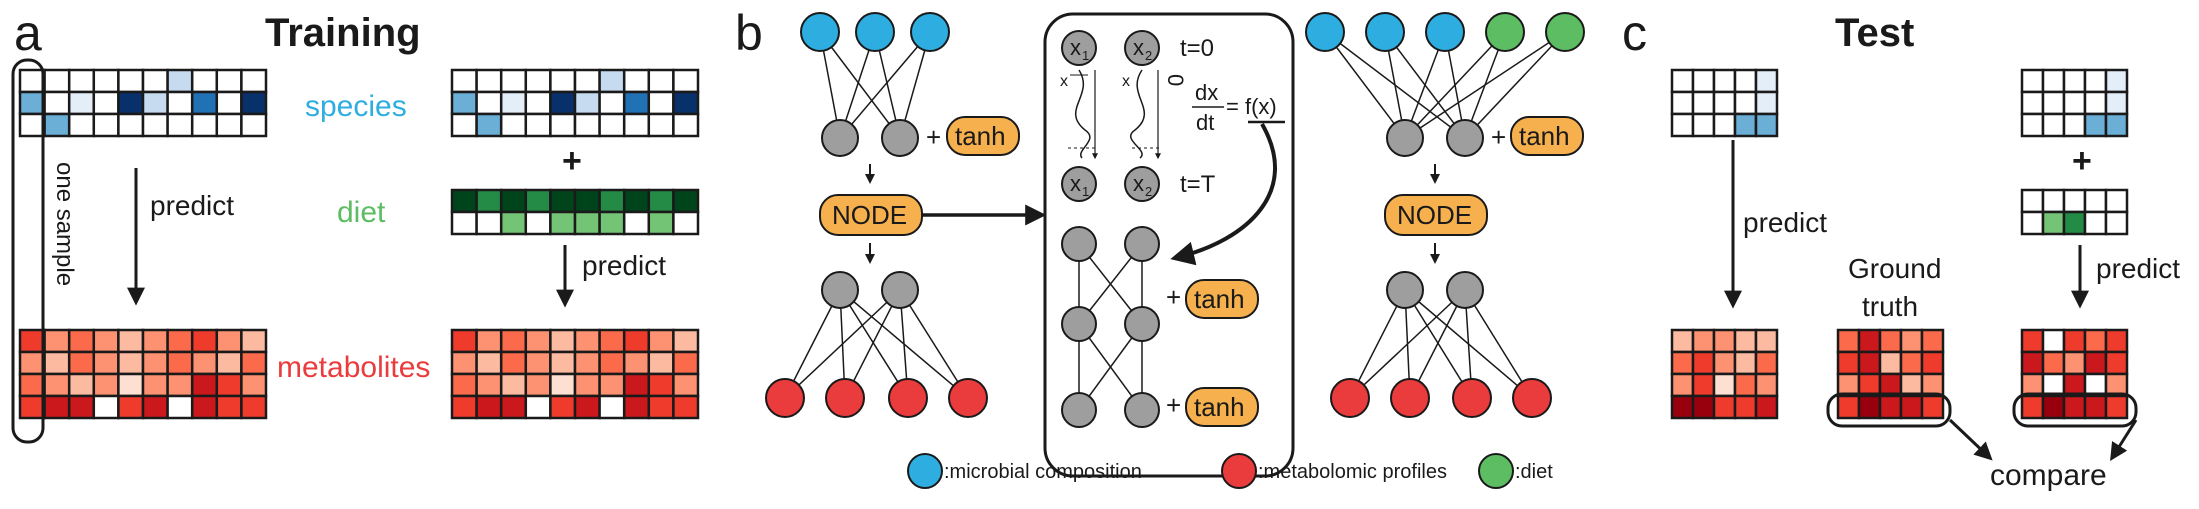  Describe the element at coordinates (749, 33) in the screenshot. I see `panel-b-letter: b` at that location.